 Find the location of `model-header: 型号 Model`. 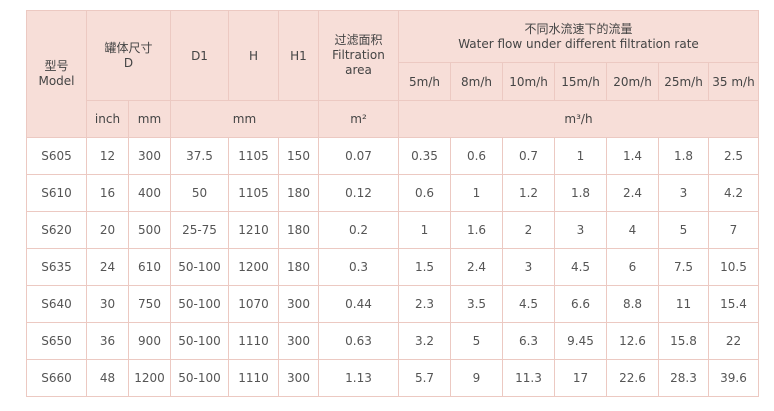

model-header: 型号 Model is located at coordinates (56, 74).